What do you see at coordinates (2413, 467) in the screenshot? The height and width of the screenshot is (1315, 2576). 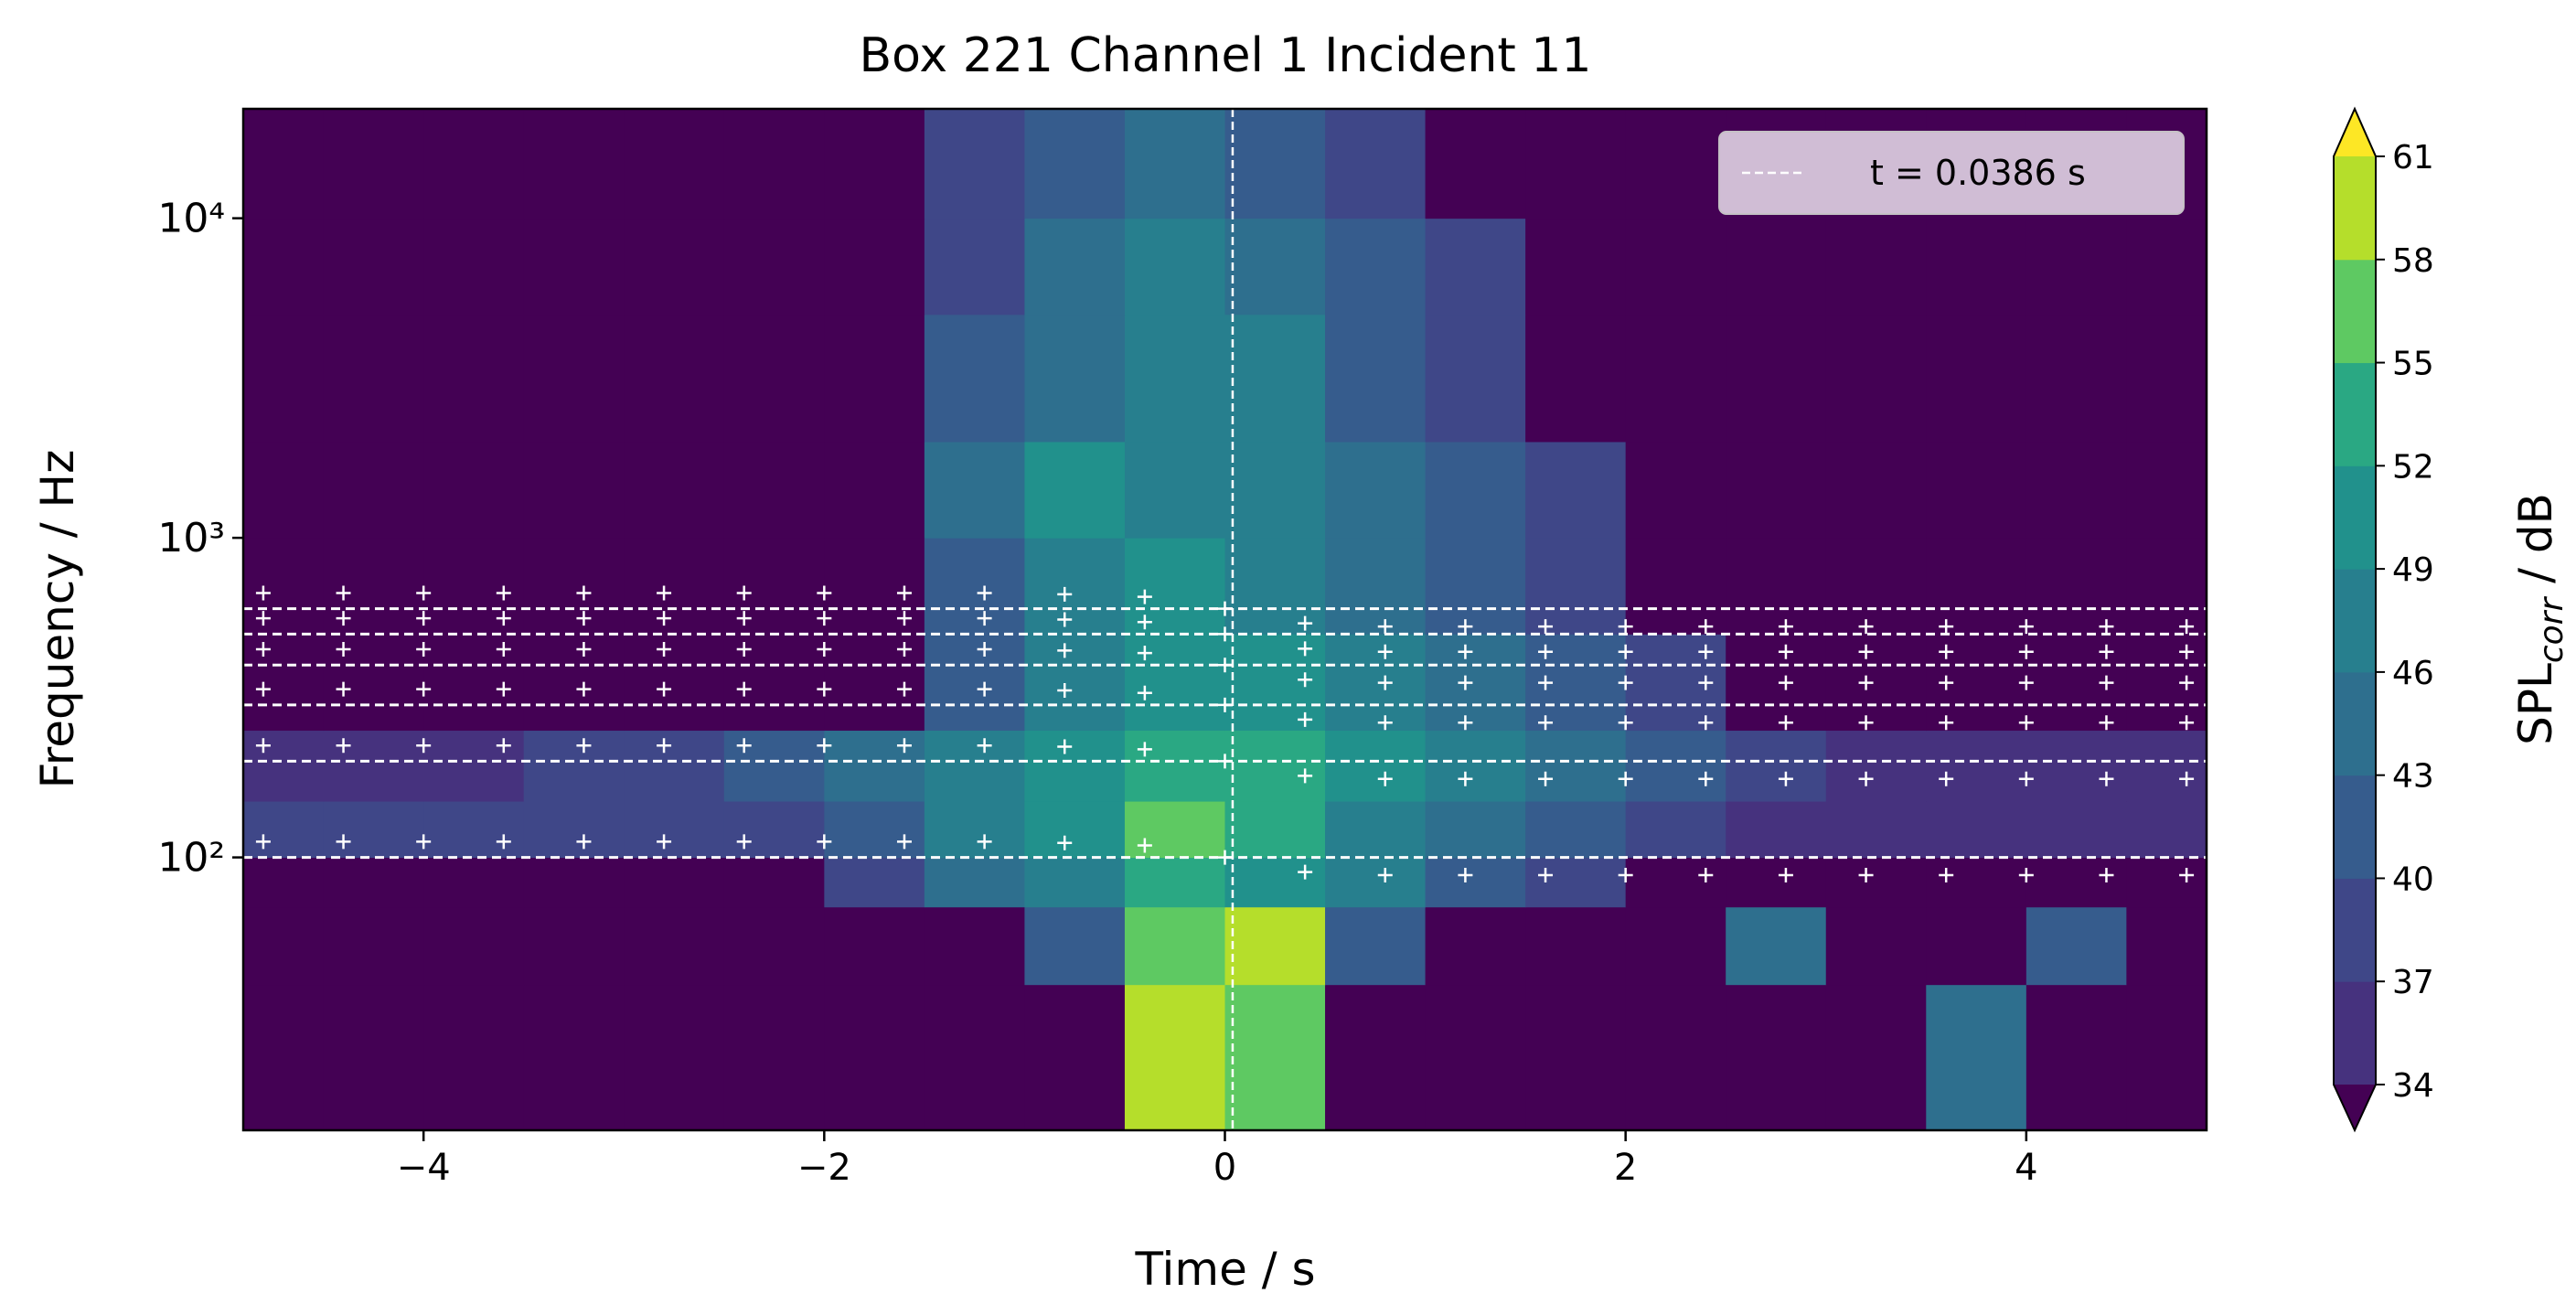 I see `colorbar-tick-label: 52` at bounding box center [2413, 467].